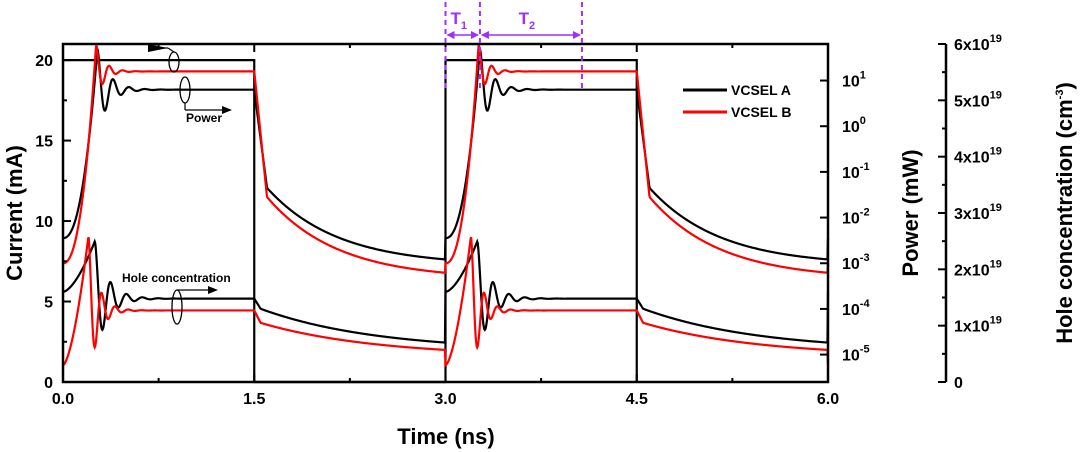 This screenshot has width=1092, height=452. Describe the element at coordinates (174, 62) in the screenshot. I see `current-ellipse` at that location.